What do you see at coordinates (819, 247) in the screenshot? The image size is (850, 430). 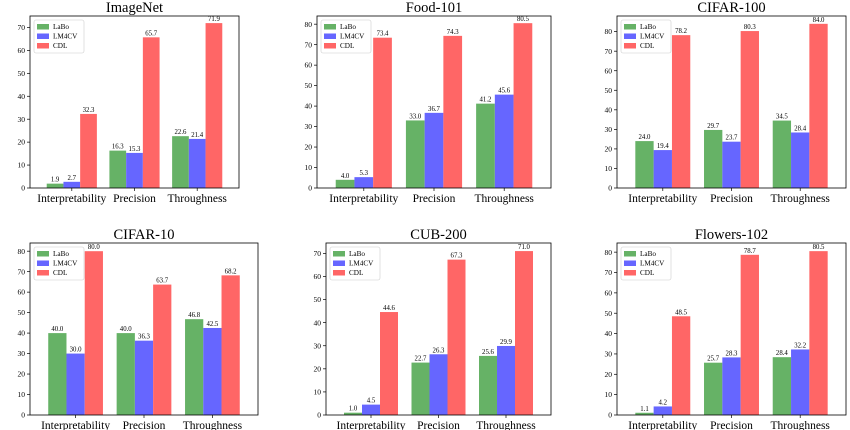 I see `data-label: 80.5` at bounding box center [819, 247].